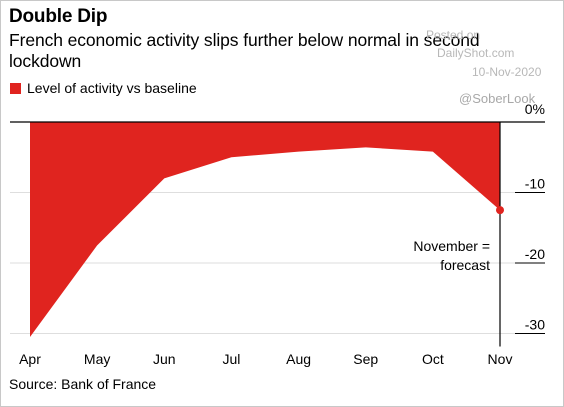  What do you see at coordinates (535, 254) in the screenshot?
I see `y-tick-label: -20` at bounding box center [535, 254].